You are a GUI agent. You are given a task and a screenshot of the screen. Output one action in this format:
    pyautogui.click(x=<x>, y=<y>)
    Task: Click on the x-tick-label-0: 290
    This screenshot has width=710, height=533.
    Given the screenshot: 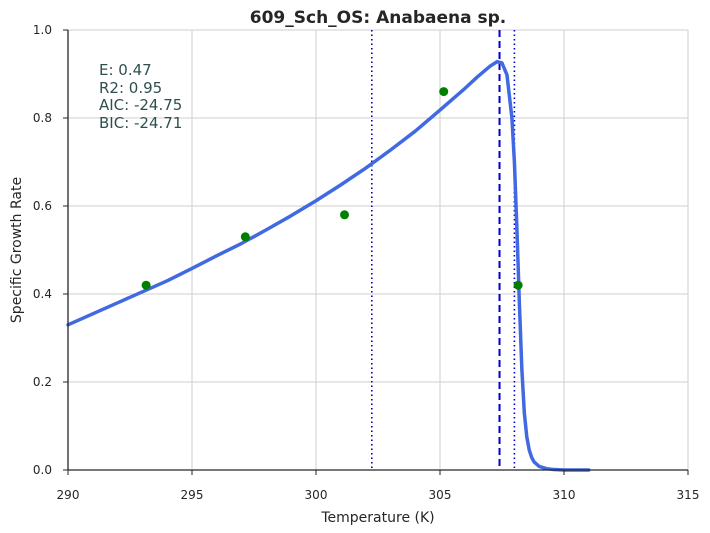 What is the action you would take?
    pyautogui.click(x=68, y=495)
    